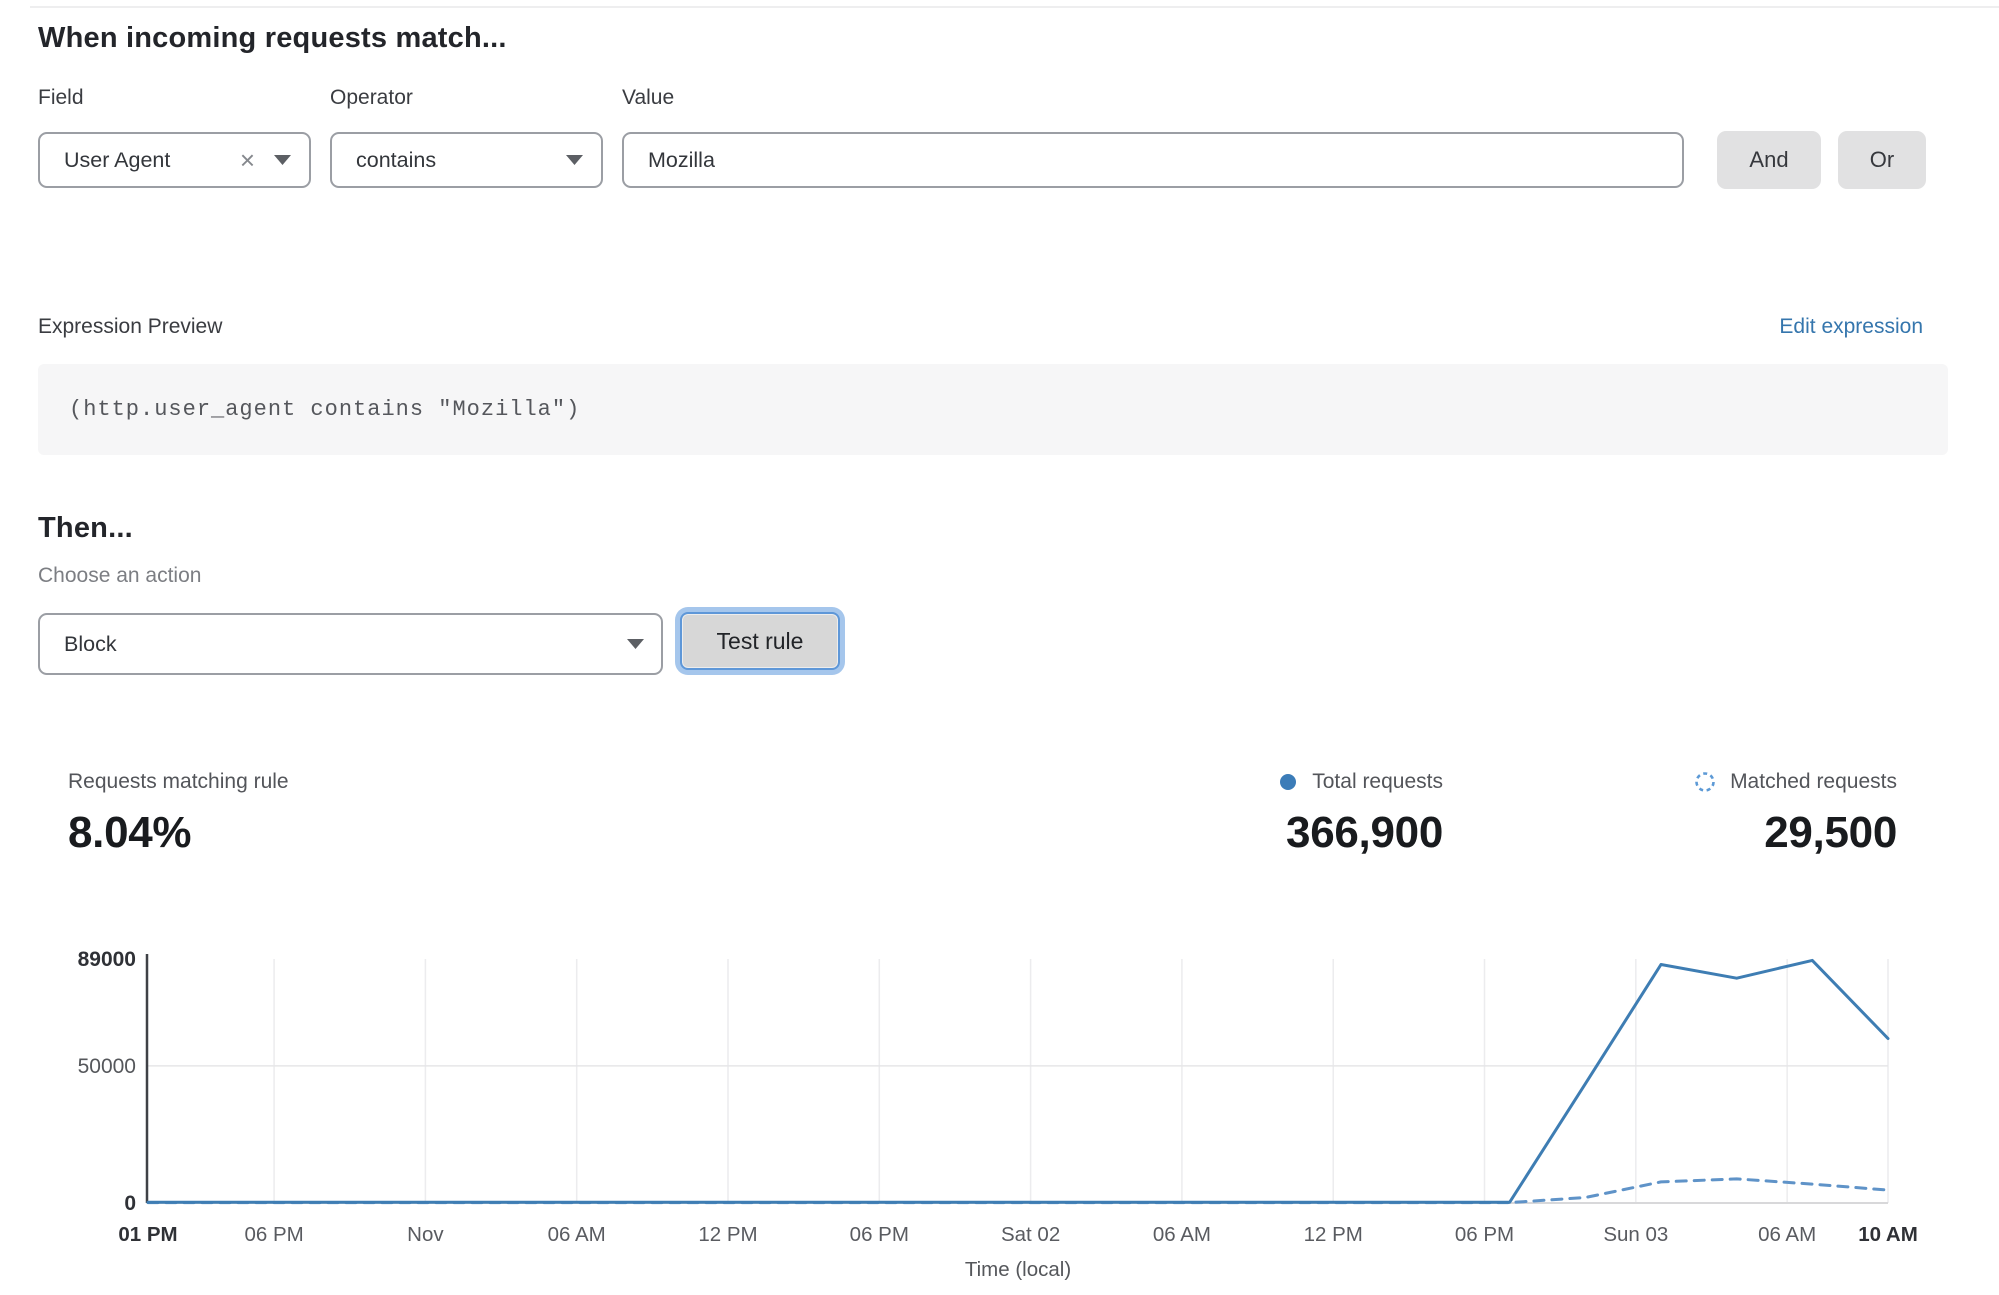  Describe the element at coordinates (425, 1234) in the screenshot. I see `x-tick-label: Nov` at that location.